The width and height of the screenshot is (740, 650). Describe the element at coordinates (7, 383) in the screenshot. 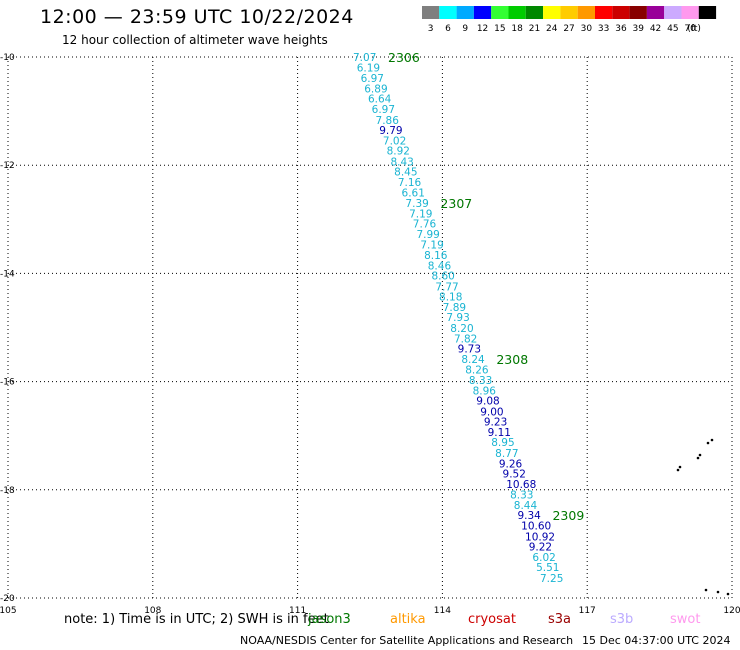

I see `latitude-tick-label: -16` at that location.